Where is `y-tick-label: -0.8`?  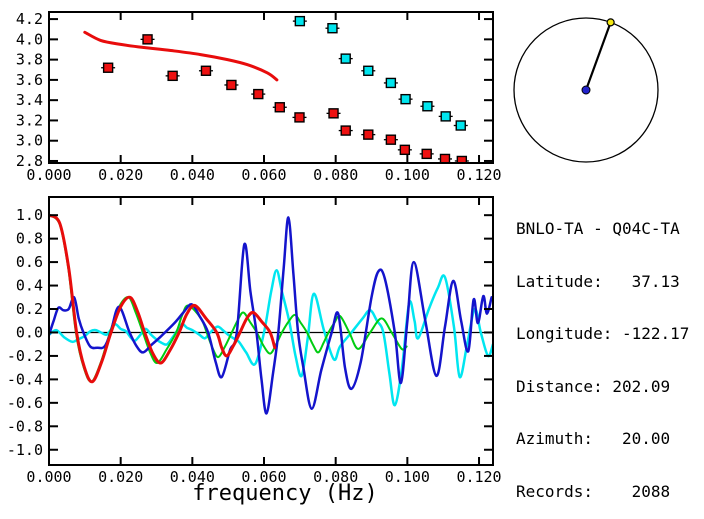 y-tick-label: -0.8 is located at coordinates (25, 426).